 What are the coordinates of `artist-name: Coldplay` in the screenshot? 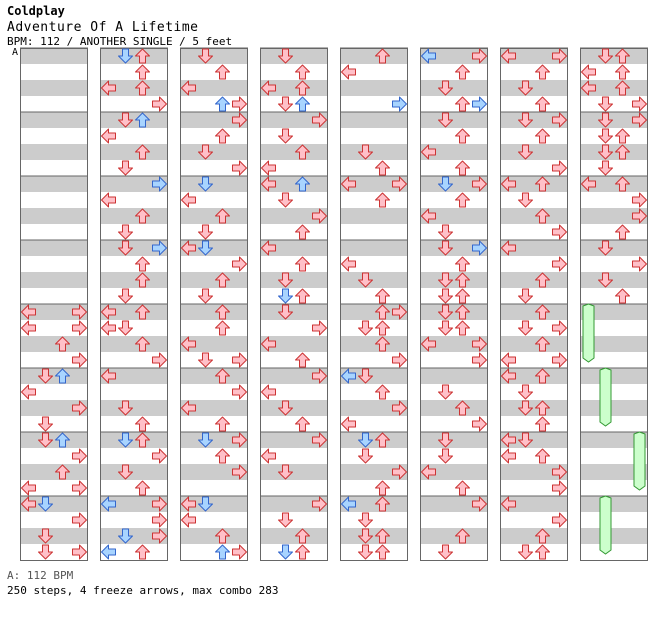 It's located at (36, 11).